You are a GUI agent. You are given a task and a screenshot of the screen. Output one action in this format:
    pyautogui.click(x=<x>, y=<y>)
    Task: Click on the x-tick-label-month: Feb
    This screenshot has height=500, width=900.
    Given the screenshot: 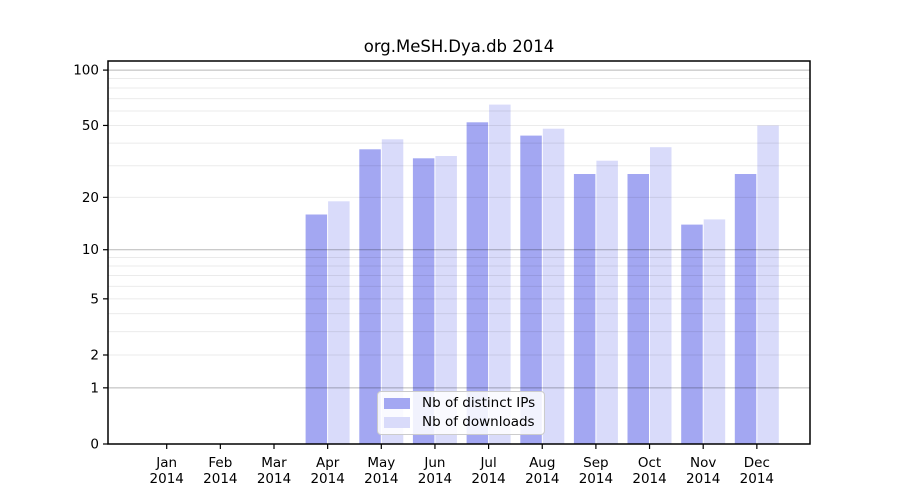 What is the action you would take?
    pyautogui.click(x=220, y=463)
    